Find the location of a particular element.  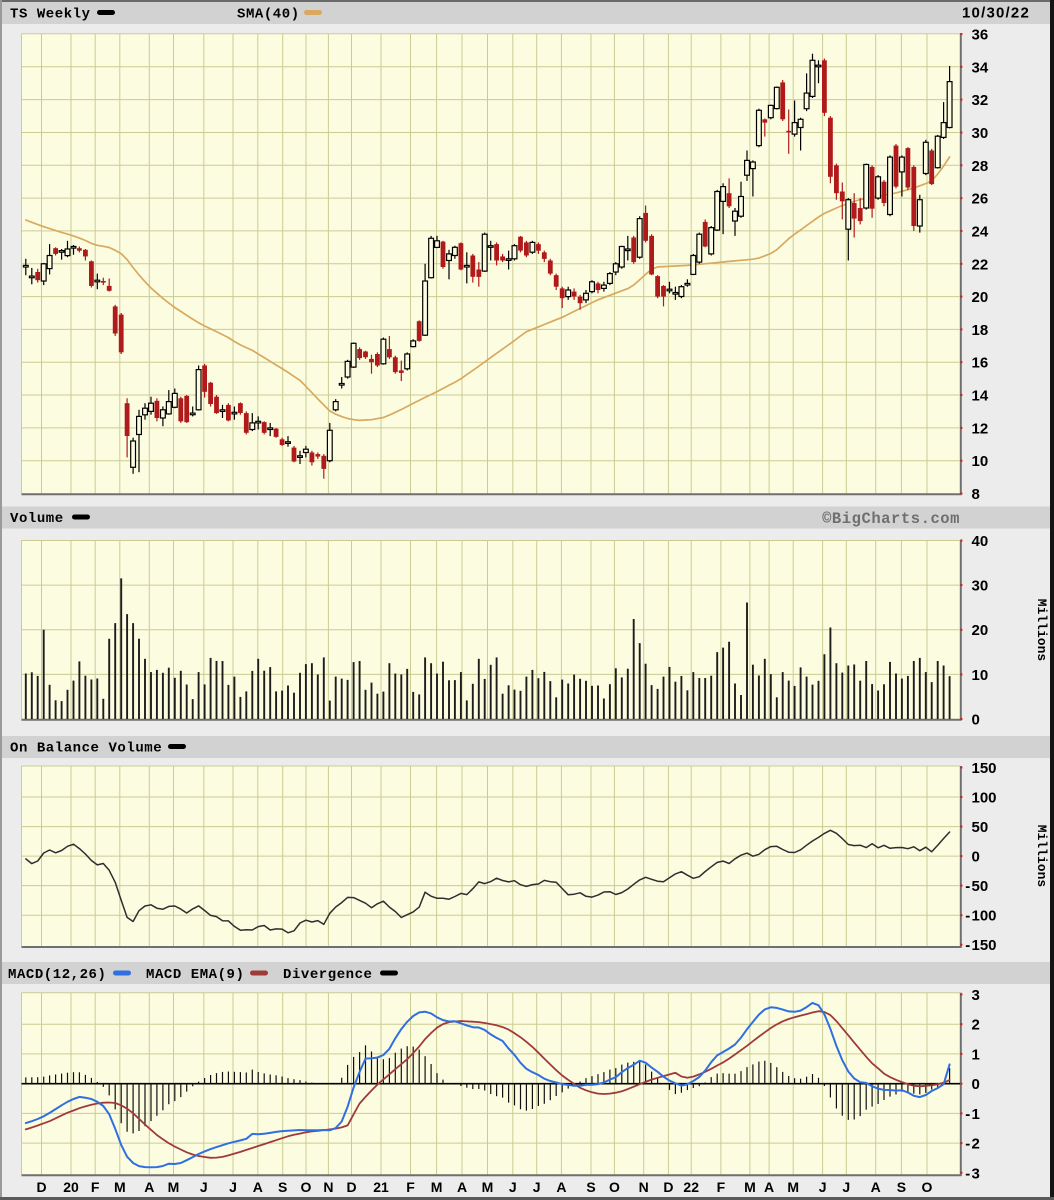

svg-text: 16 is located at coordinates (980, 363).